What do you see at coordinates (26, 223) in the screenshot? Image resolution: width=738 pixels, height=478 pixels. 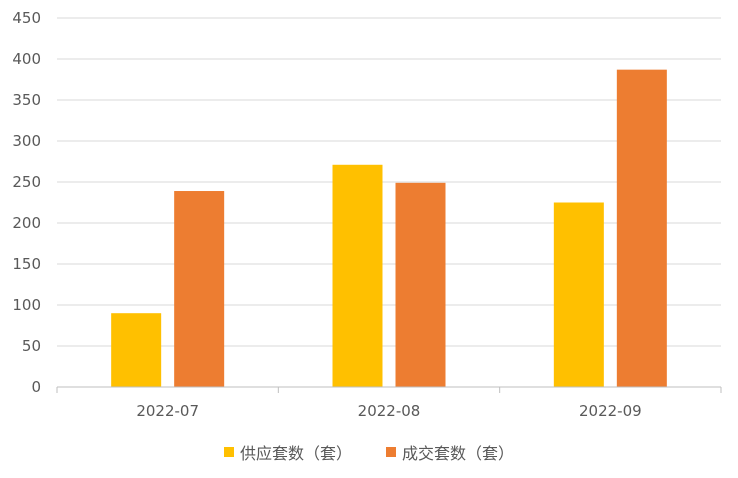 I see `y-tick-label: 200` at bounding box center [26, 223].